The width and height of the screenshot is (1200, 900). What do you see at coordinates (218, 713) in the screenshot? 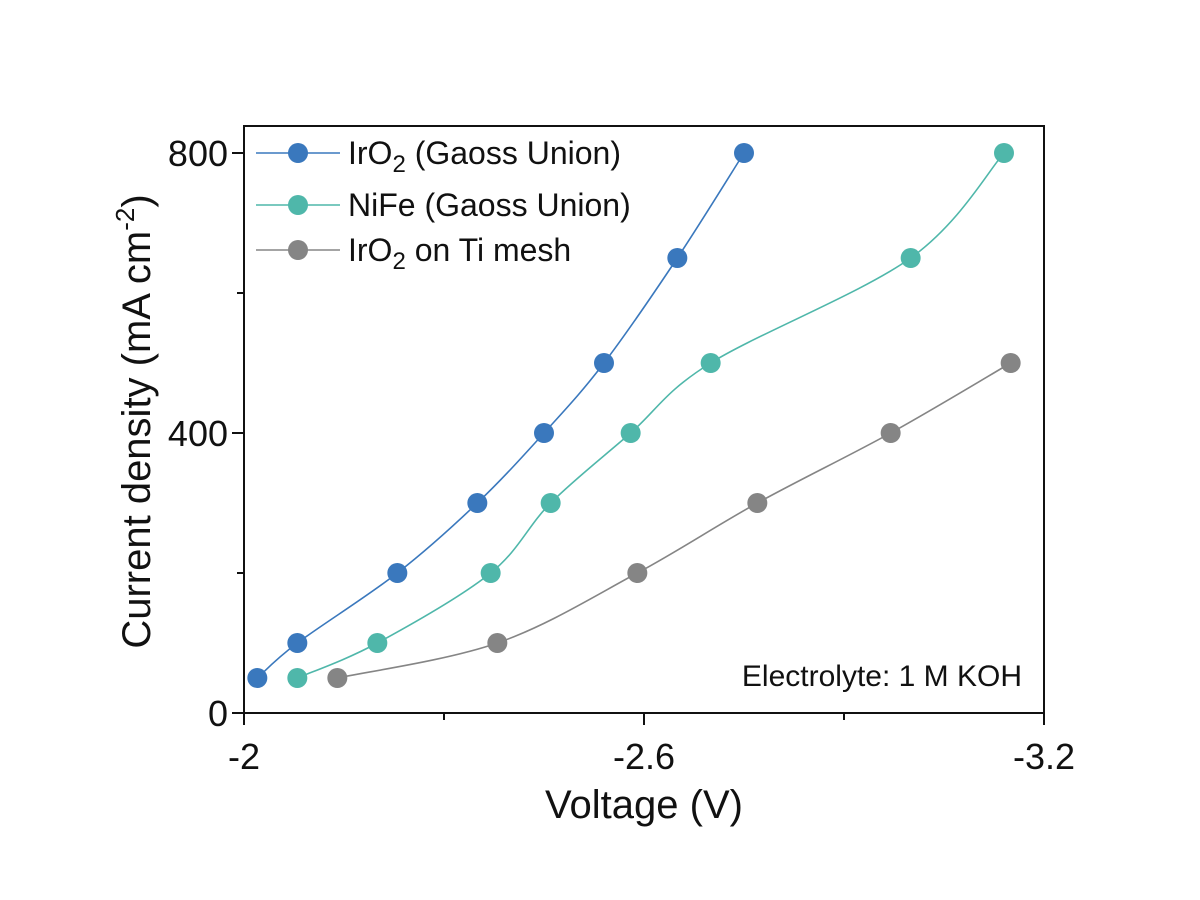
I see `y-tick-label: 0` at bounding box center [218, 713].